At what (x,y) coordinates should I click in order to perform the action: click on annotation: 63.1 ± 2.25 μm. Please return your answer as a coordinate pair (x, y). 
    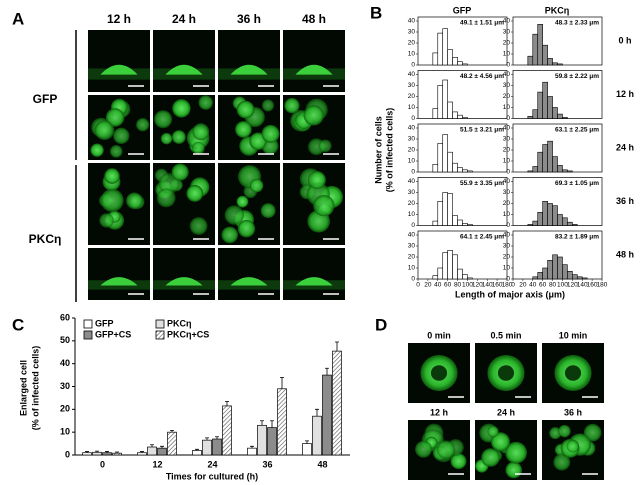
    Looking at the image, I should click on (577, 130).